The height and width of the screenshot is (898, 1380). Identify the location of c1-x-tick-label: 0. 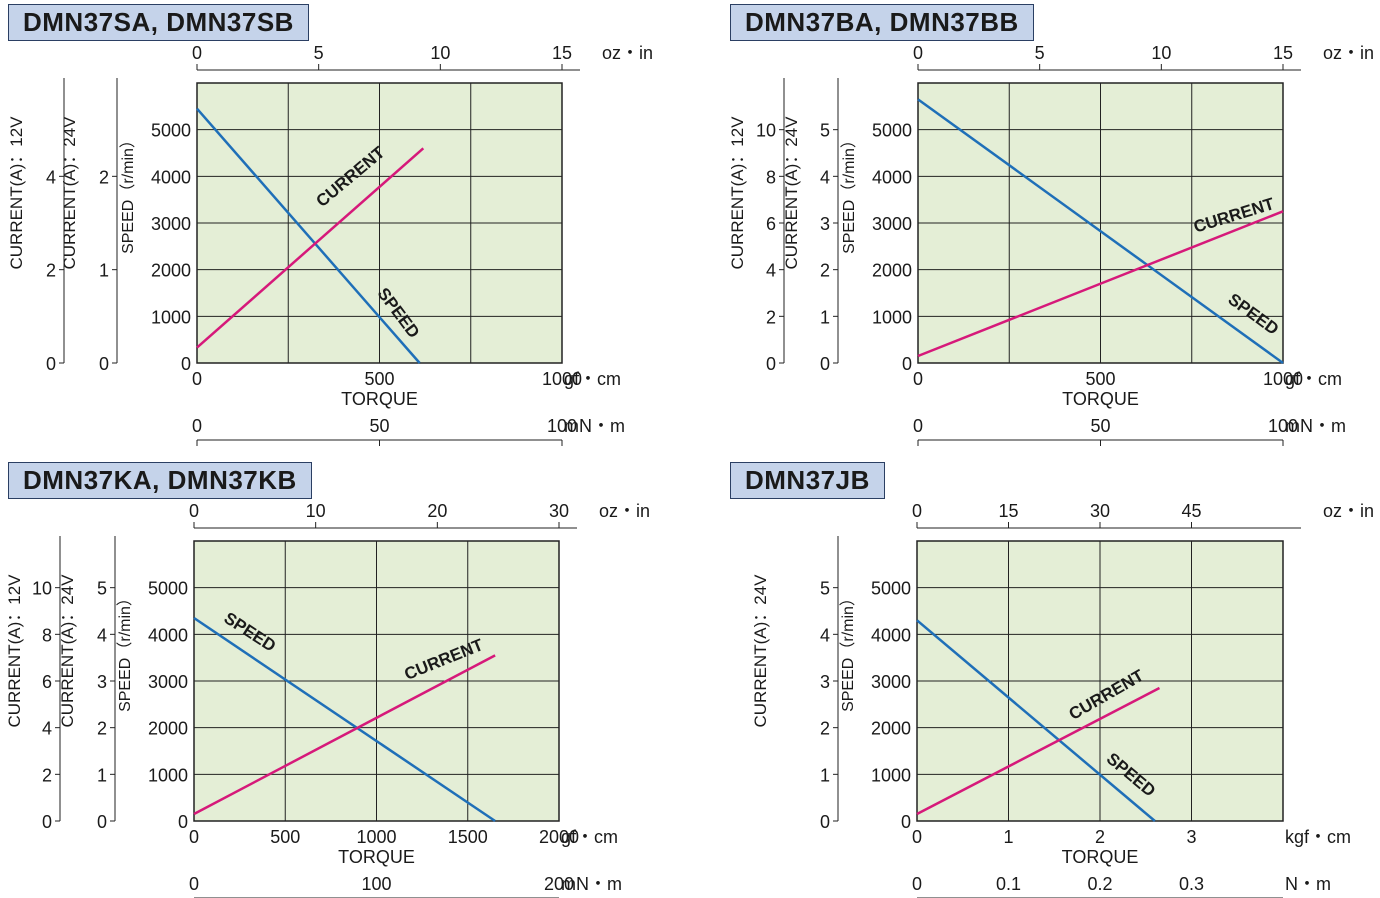
(197, 379).